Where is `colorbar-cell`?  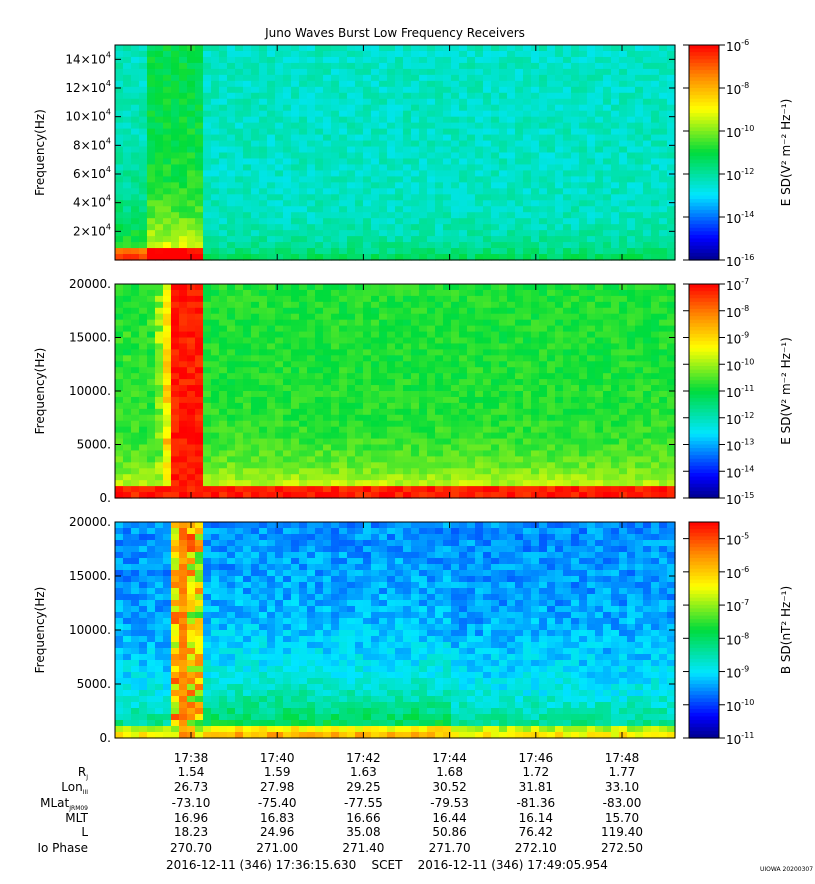
colorbar-cell is located at coordinates (704, 83).